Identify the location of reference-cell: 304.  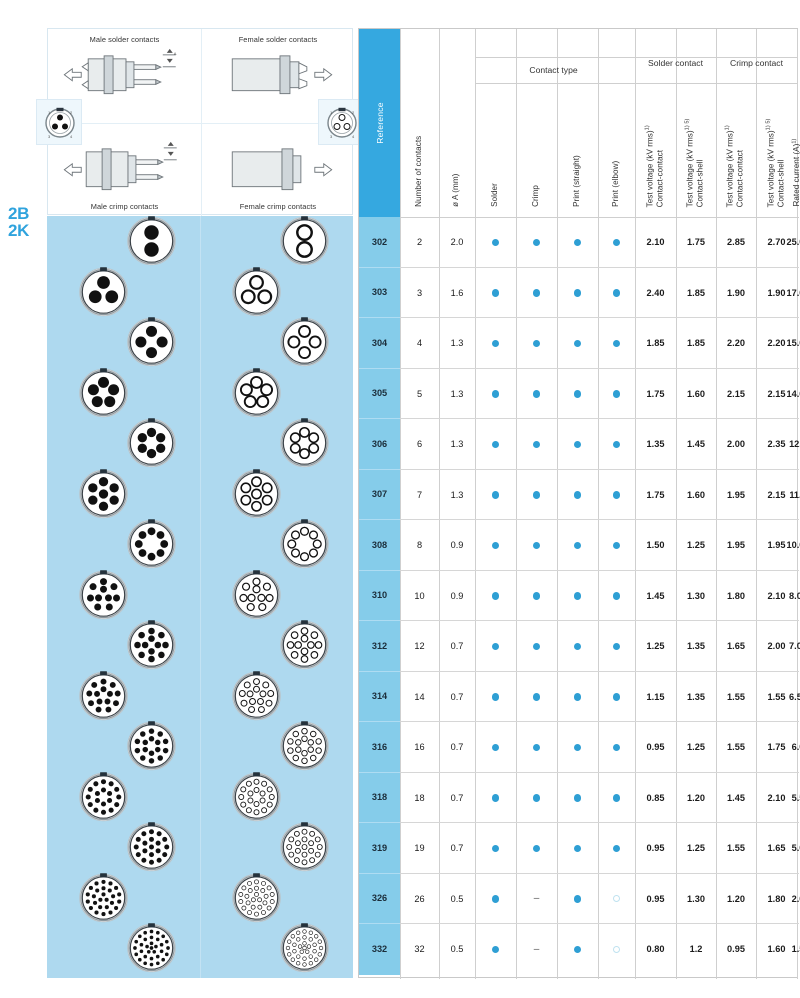
(379, 343).